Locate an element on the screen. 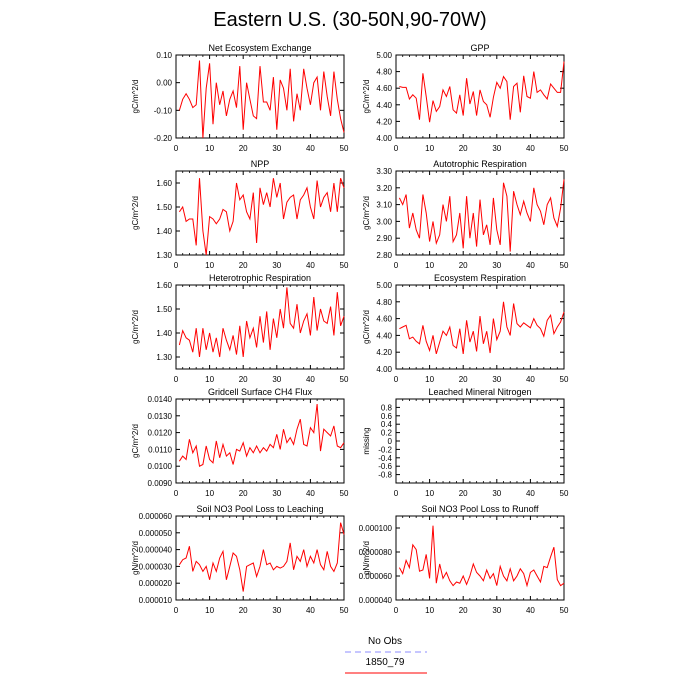 Image resolution: width=700 pixels, height=700 pixels. y-tick-label: -0.6 is located at coordinates (385, 466).